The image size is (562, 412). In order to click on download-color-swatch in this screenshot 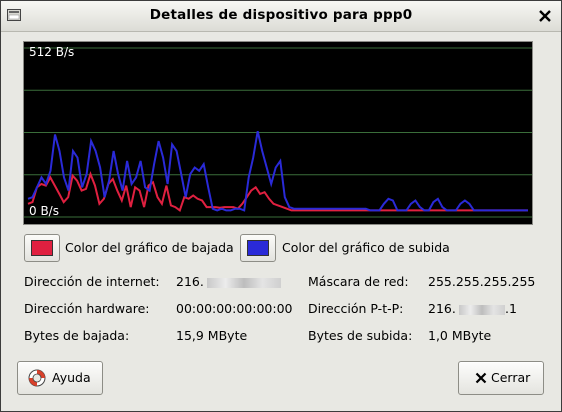, I will do `click(42, 248)`.